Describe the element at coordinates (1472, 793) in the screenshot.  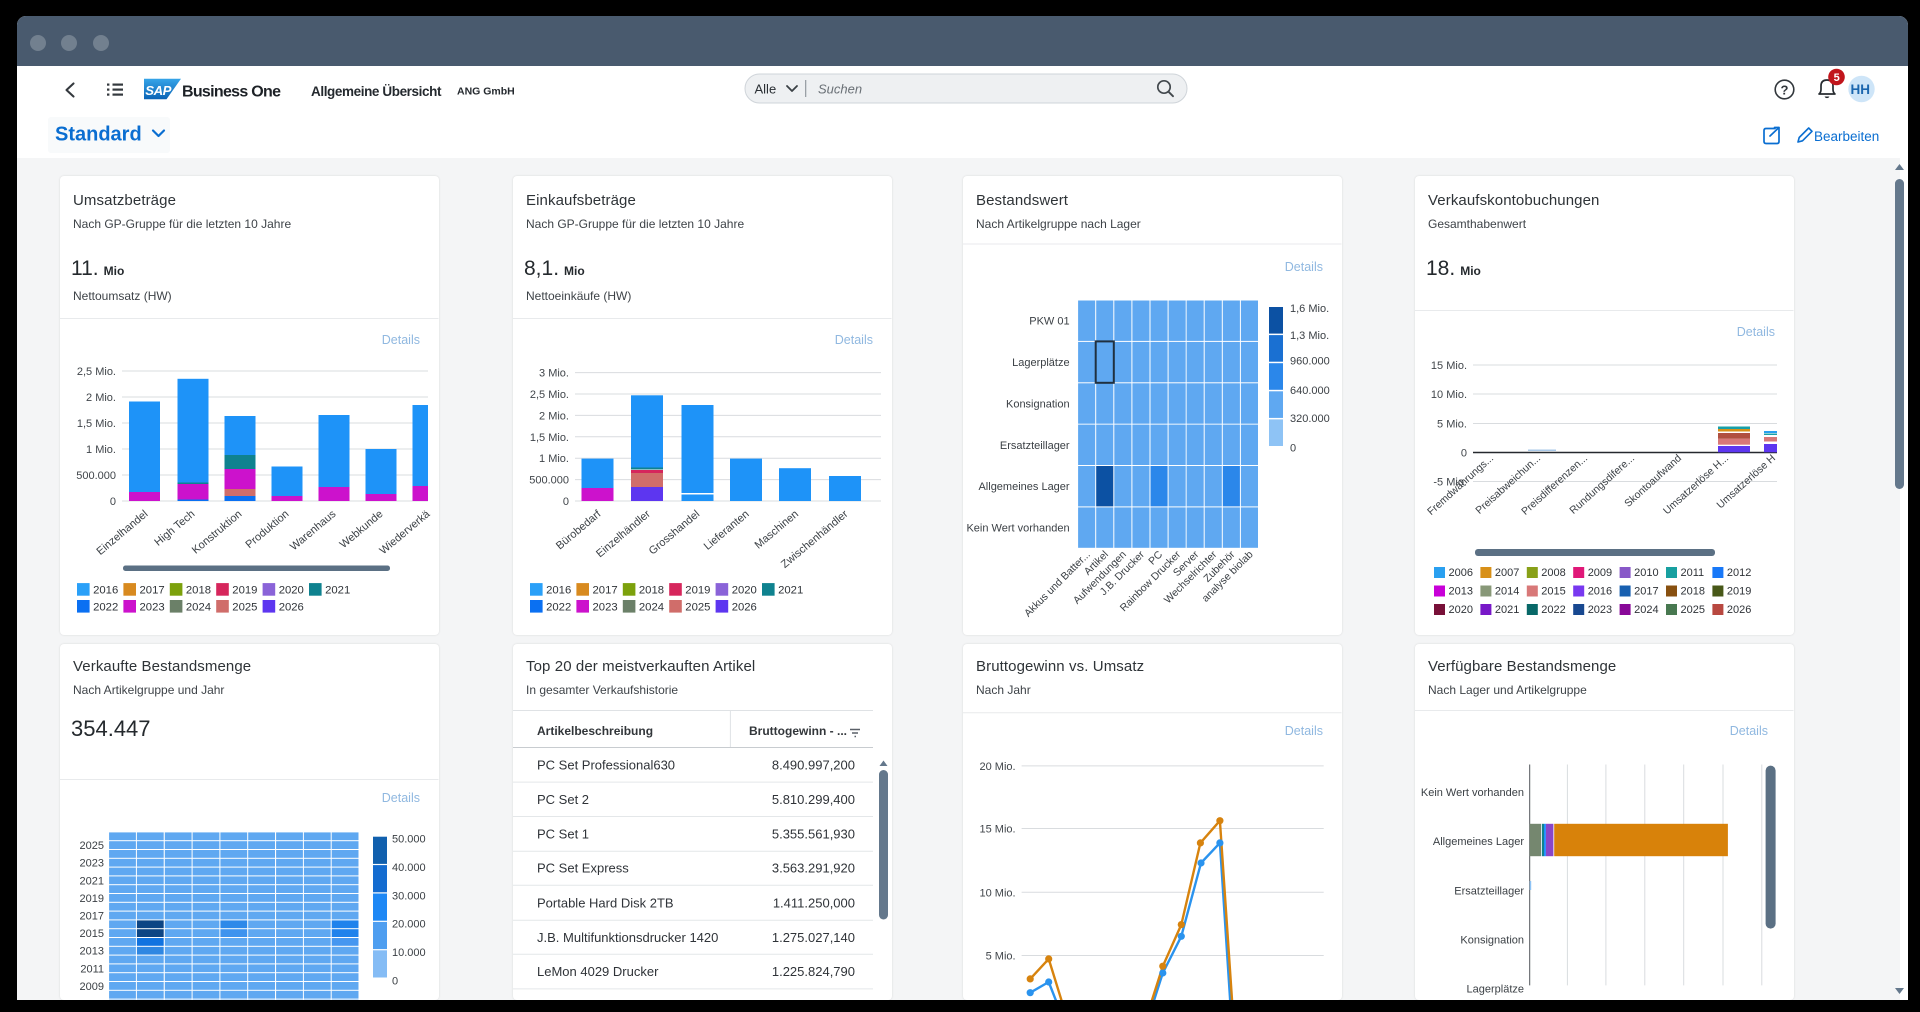
I see `svg-text: Kein Wert vorhanden` at that location.